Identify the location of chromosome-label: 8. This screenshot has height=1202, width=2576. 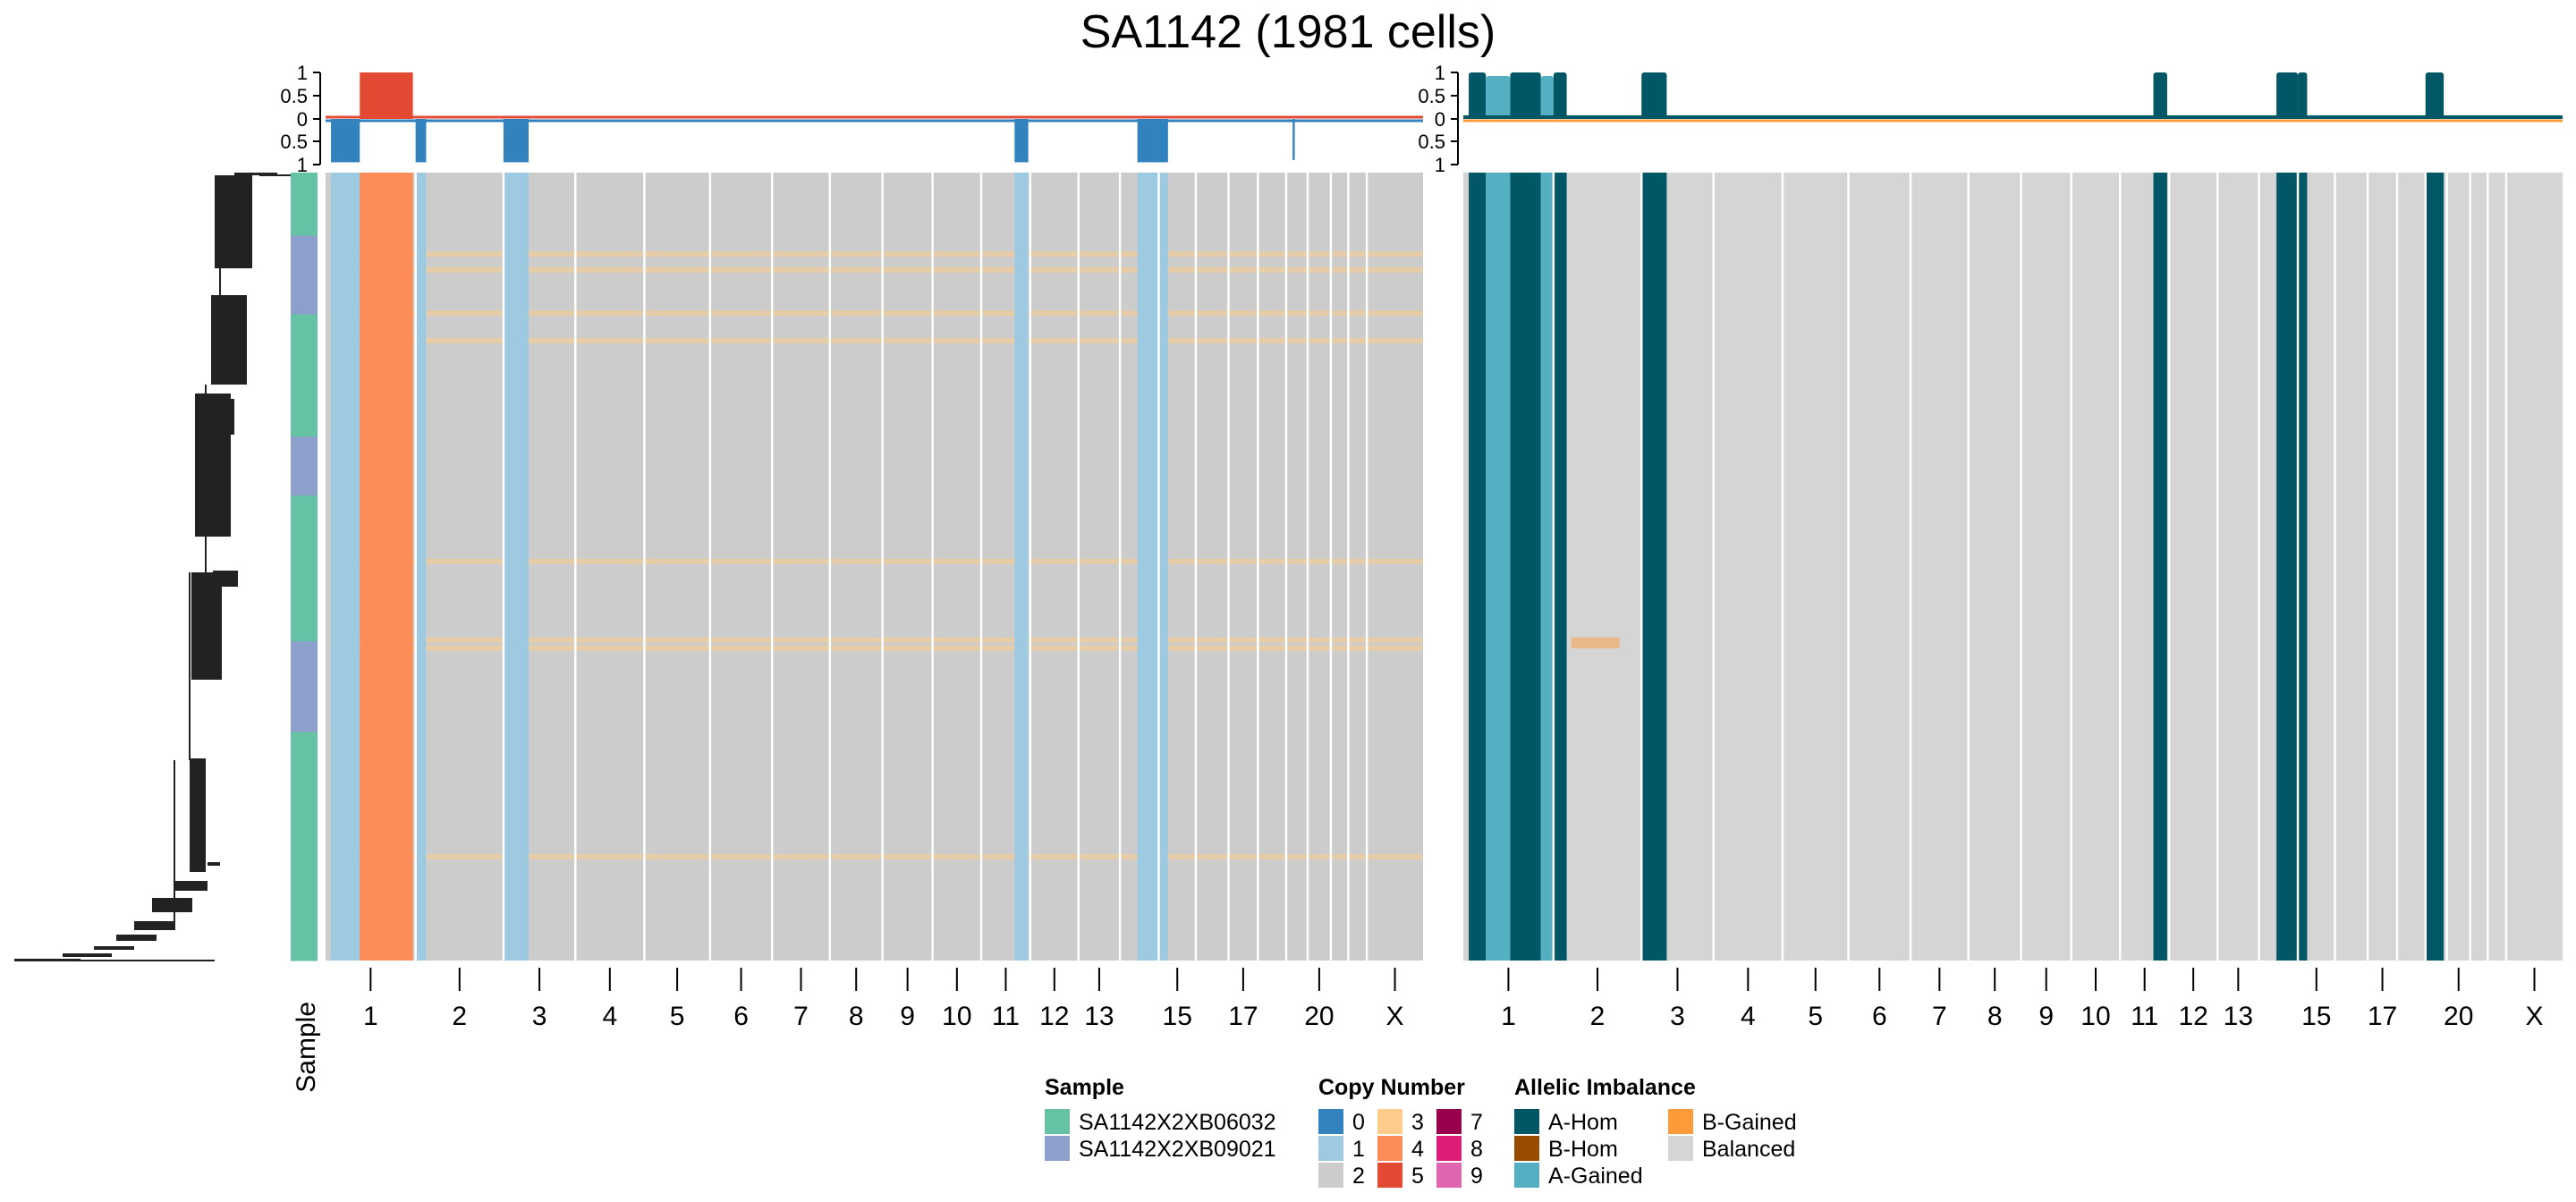
(856, 1016).